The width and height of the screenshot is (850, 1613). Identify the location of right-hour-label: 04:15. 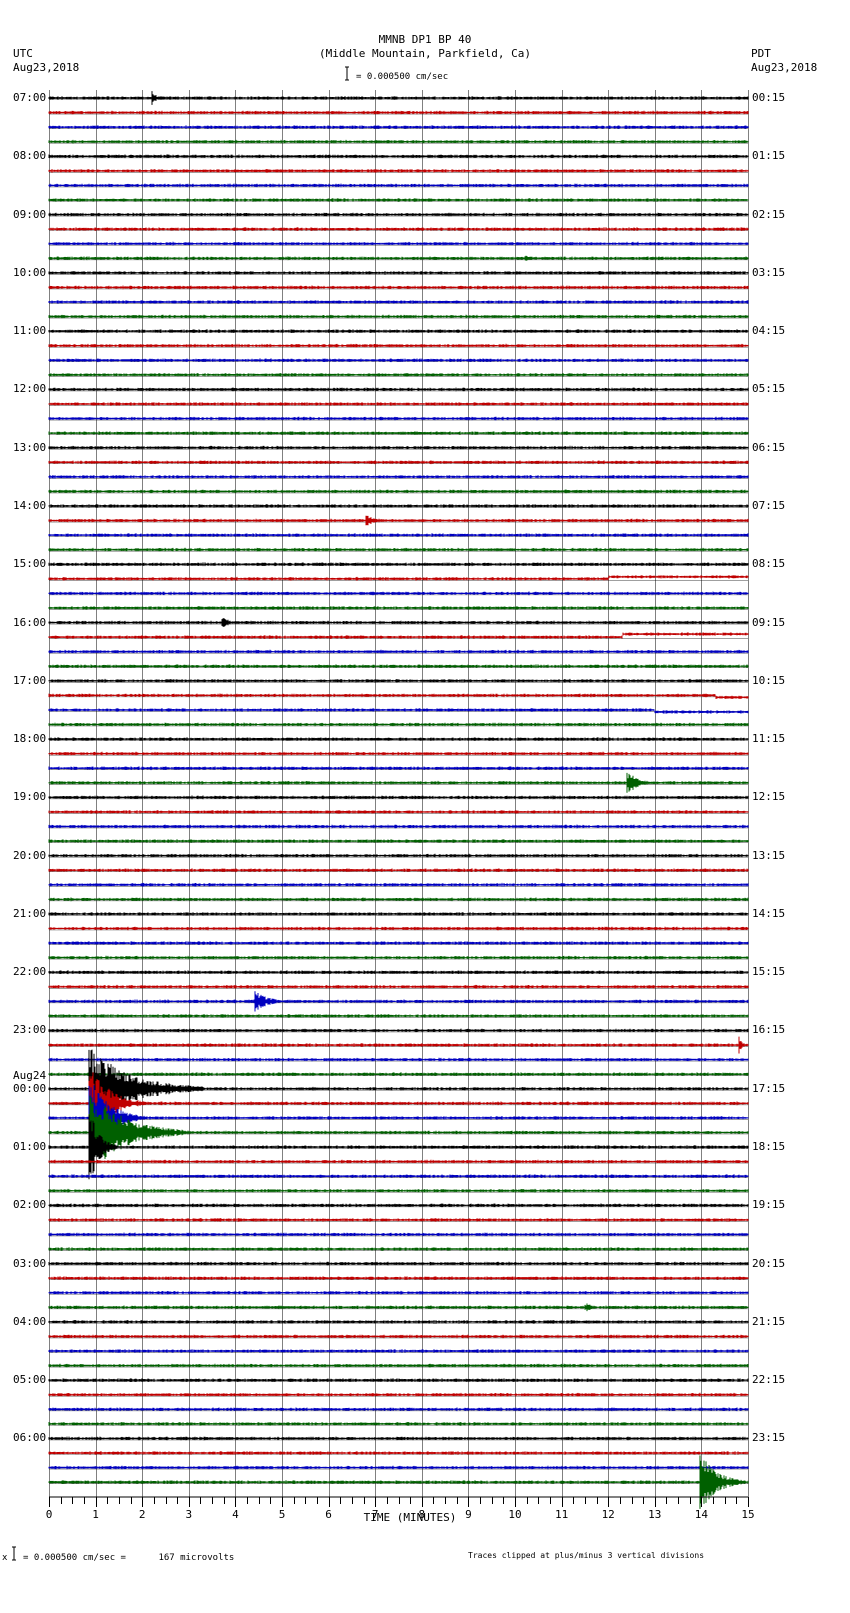
(769, 331).